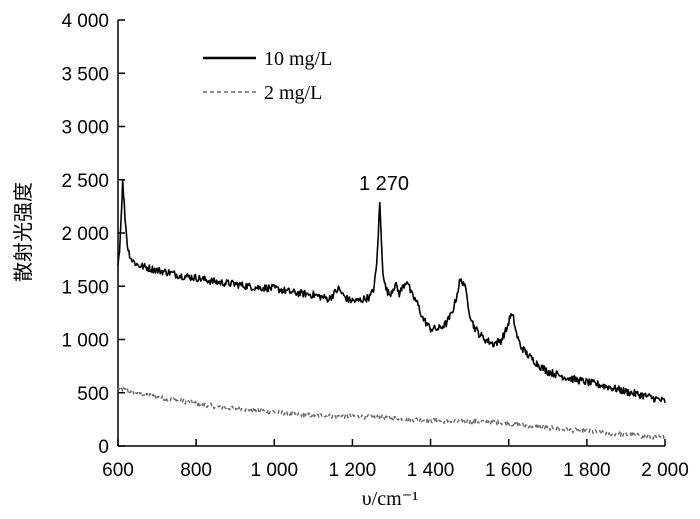 The height and width of the screenshot is (519, 700). I want to click on x-axis-title: υ/cm⁻¹, so click(390, 499).